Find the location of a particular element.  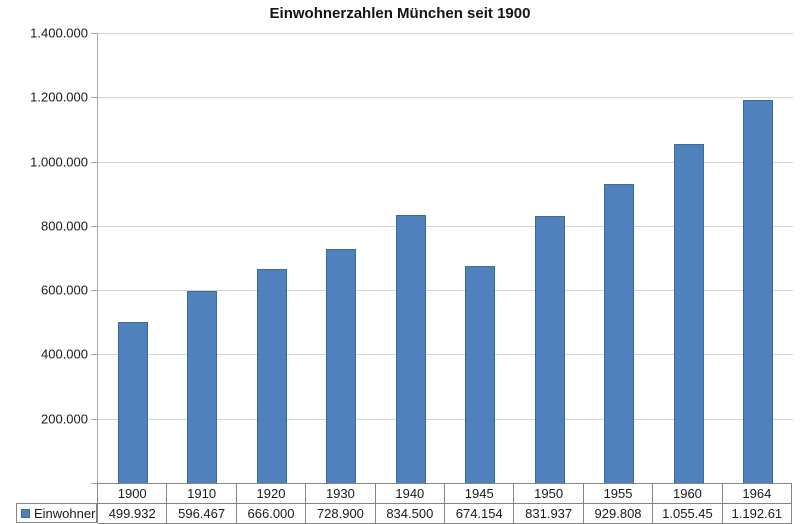

value-cell: 834.500 is located at coordinates (410, 514).